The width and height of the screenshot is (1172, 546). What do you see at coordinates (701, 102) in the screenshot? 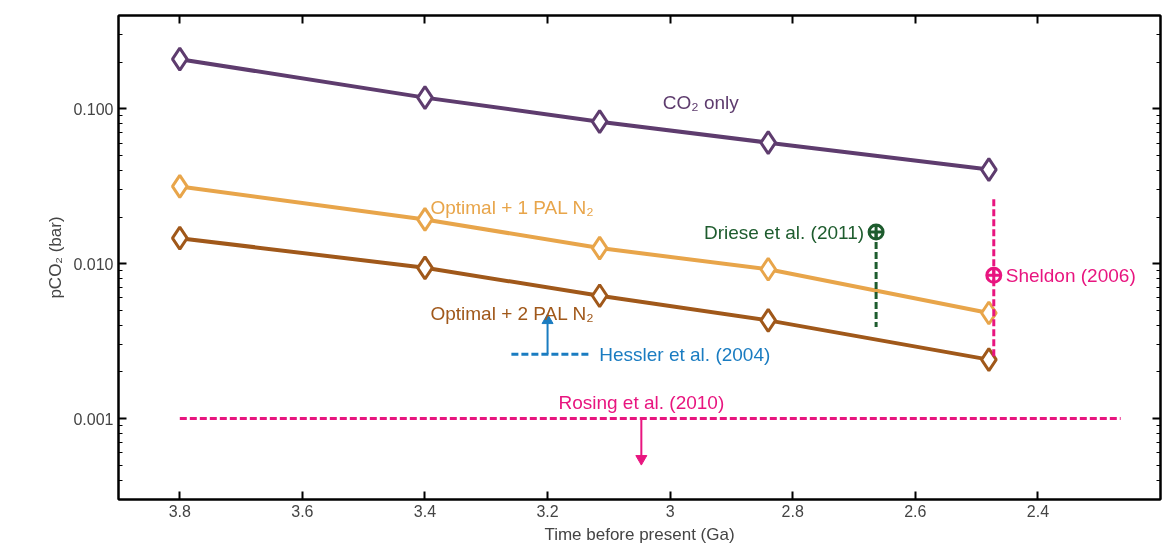
I see `series-label: CO₂ only` at bounding box center [701, 102].